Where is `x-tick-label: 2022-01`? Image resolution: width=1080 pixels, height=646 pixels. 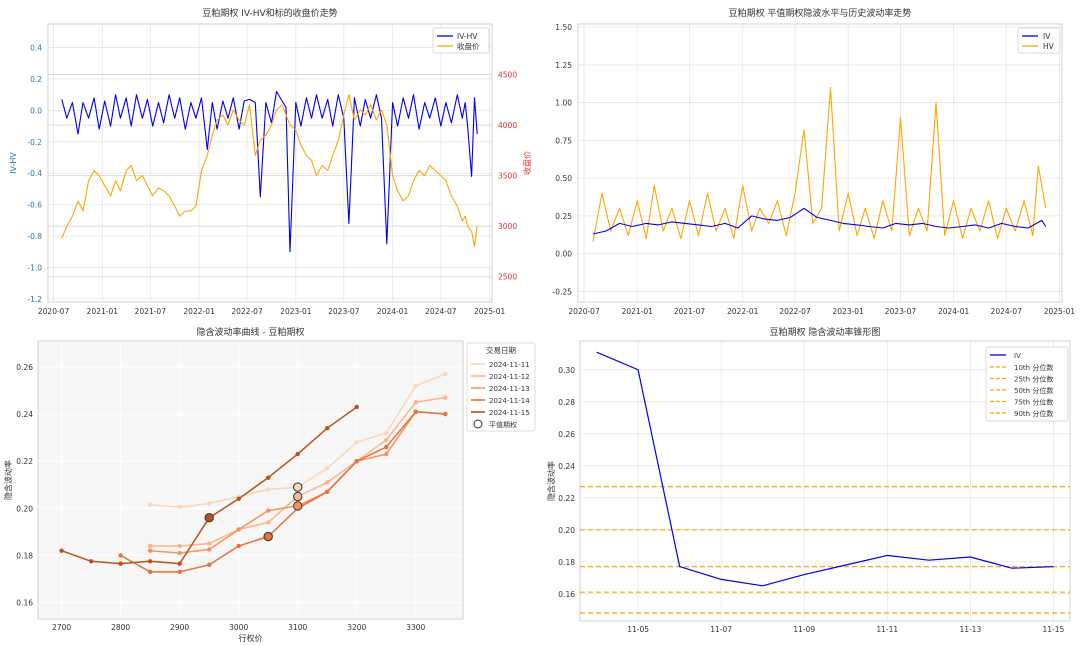 x-tick-label: 2022-01 is located at coordinates (743, 311).